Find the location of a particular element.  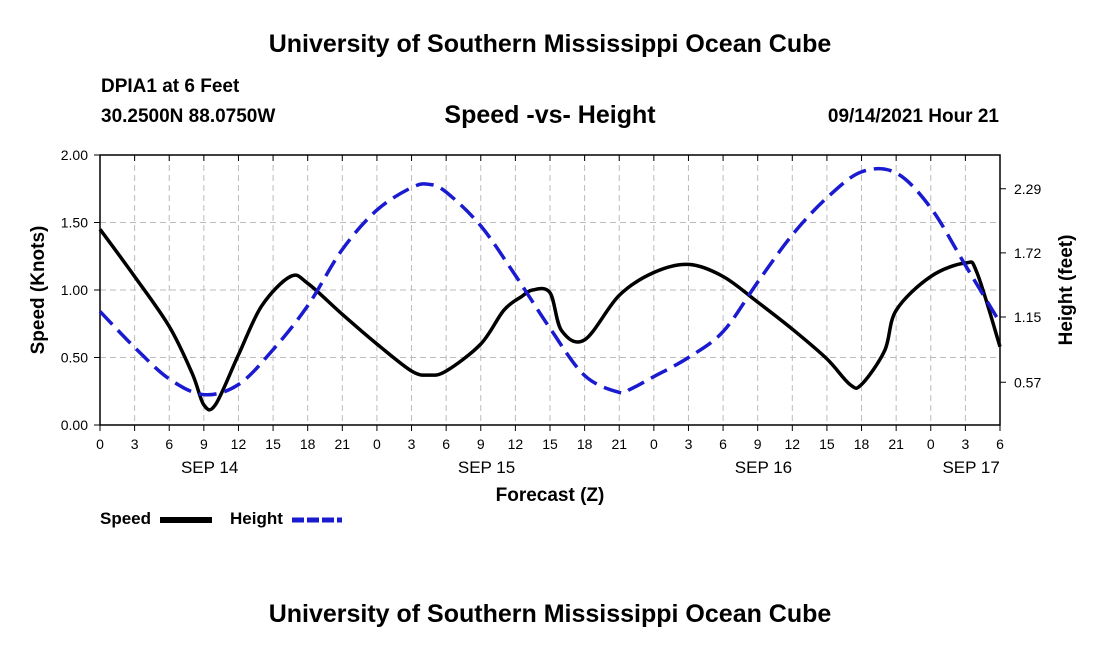

station-coordinates: 30.2500N 88.0750W is located at coordinates (188, 116).